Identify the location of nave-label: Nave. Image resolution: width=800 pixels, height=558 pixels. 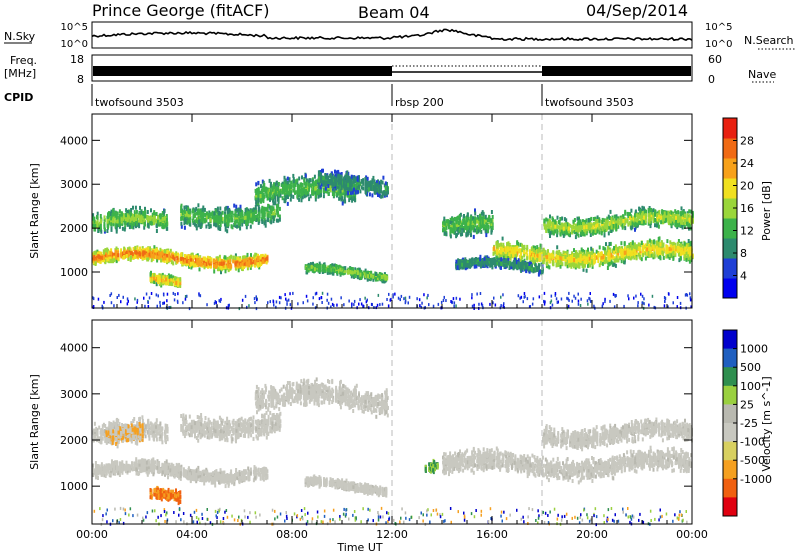
(762, 74).